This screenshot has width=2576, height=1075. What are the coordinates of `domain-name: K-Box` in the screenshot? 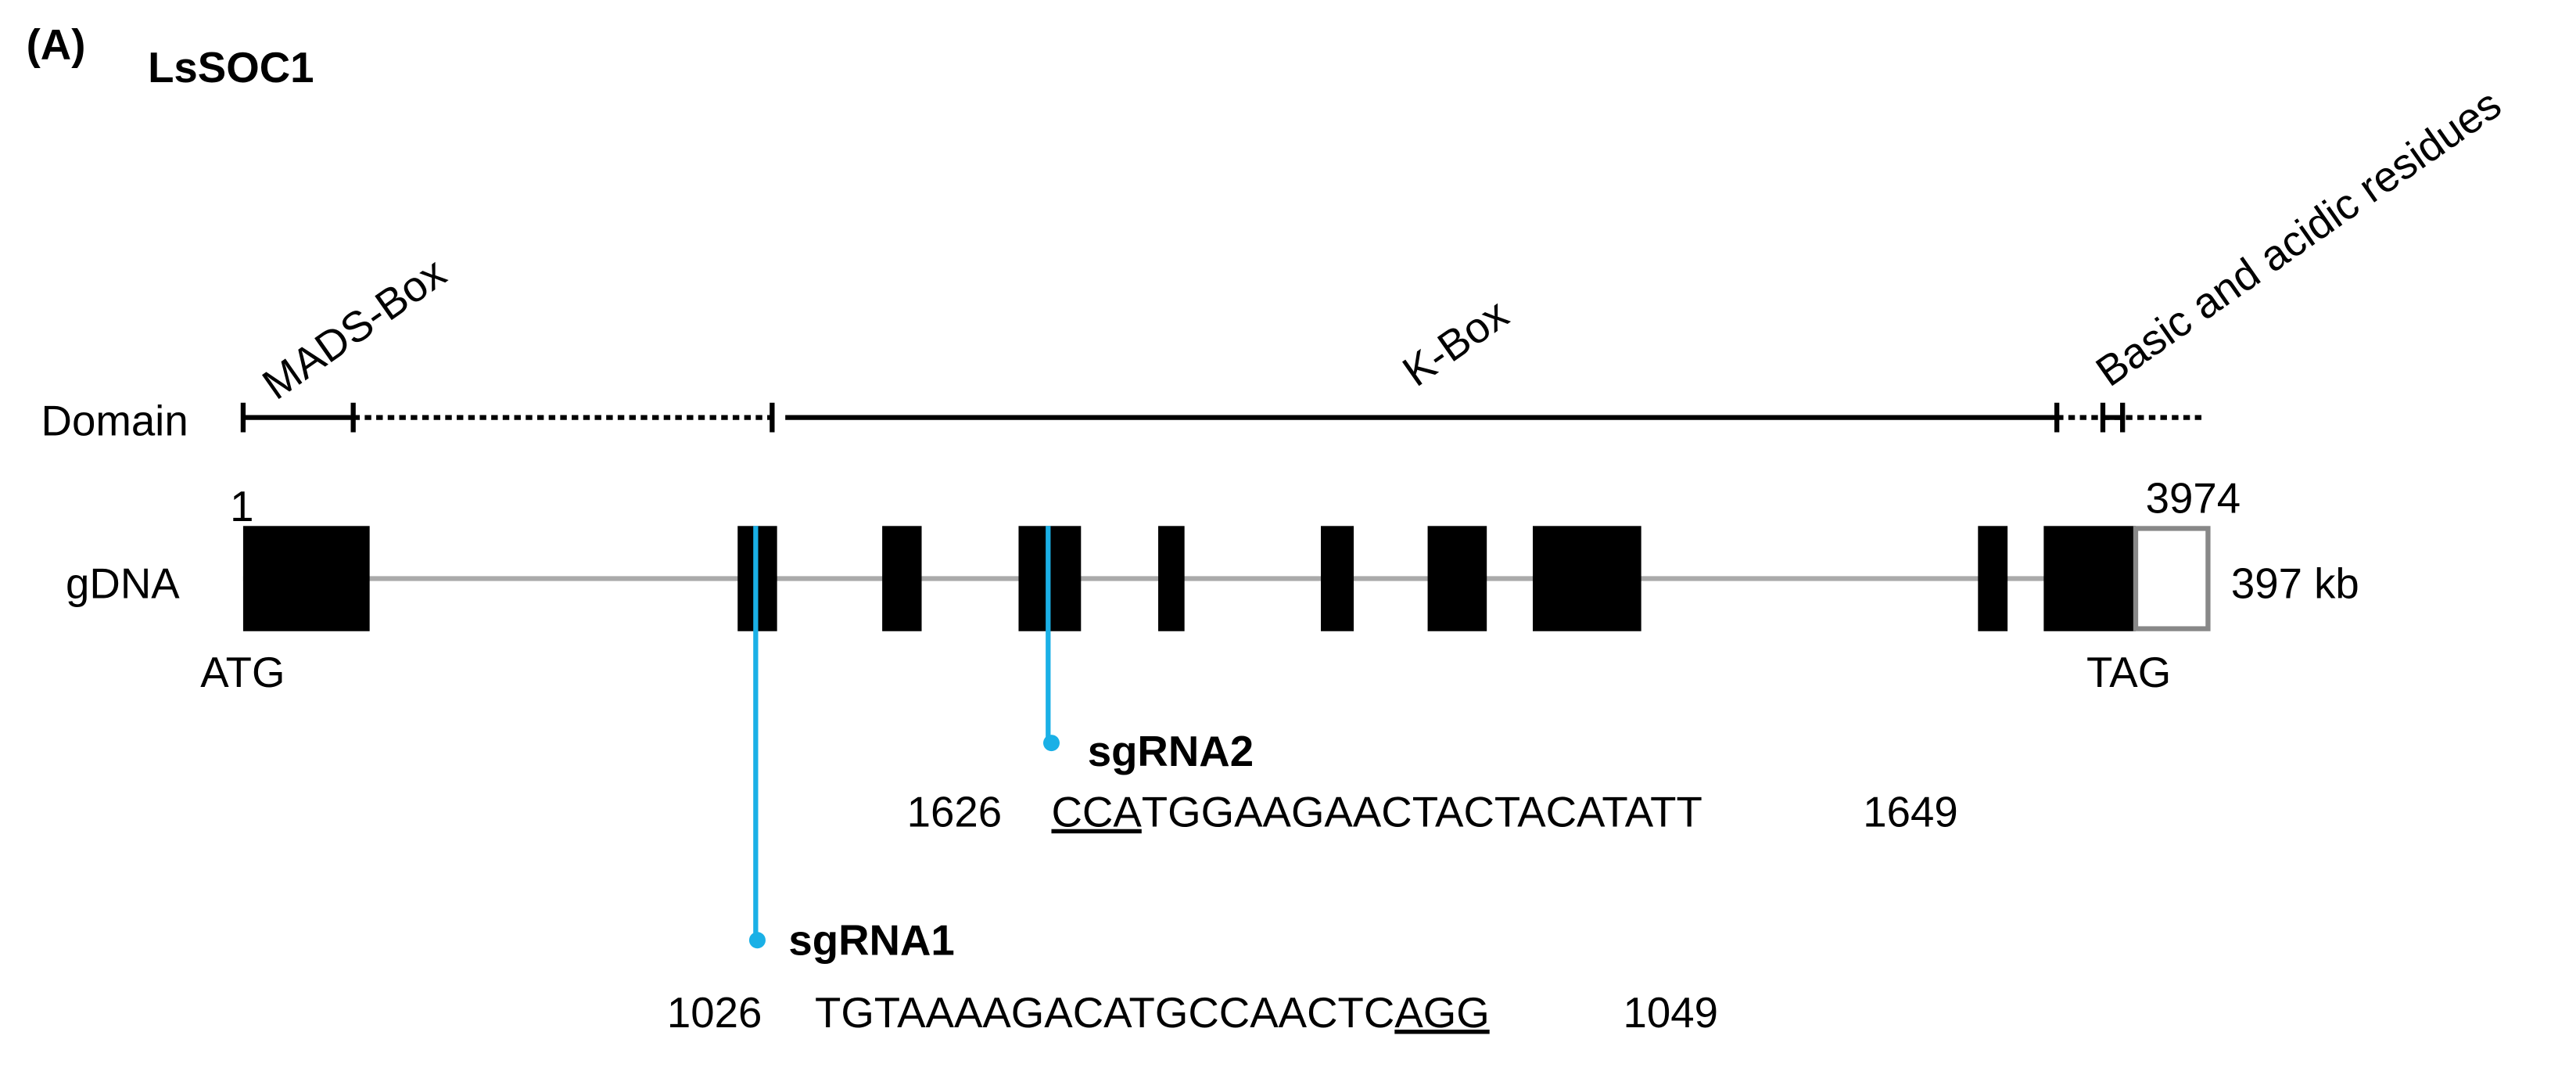 It's located at (1456, 342).